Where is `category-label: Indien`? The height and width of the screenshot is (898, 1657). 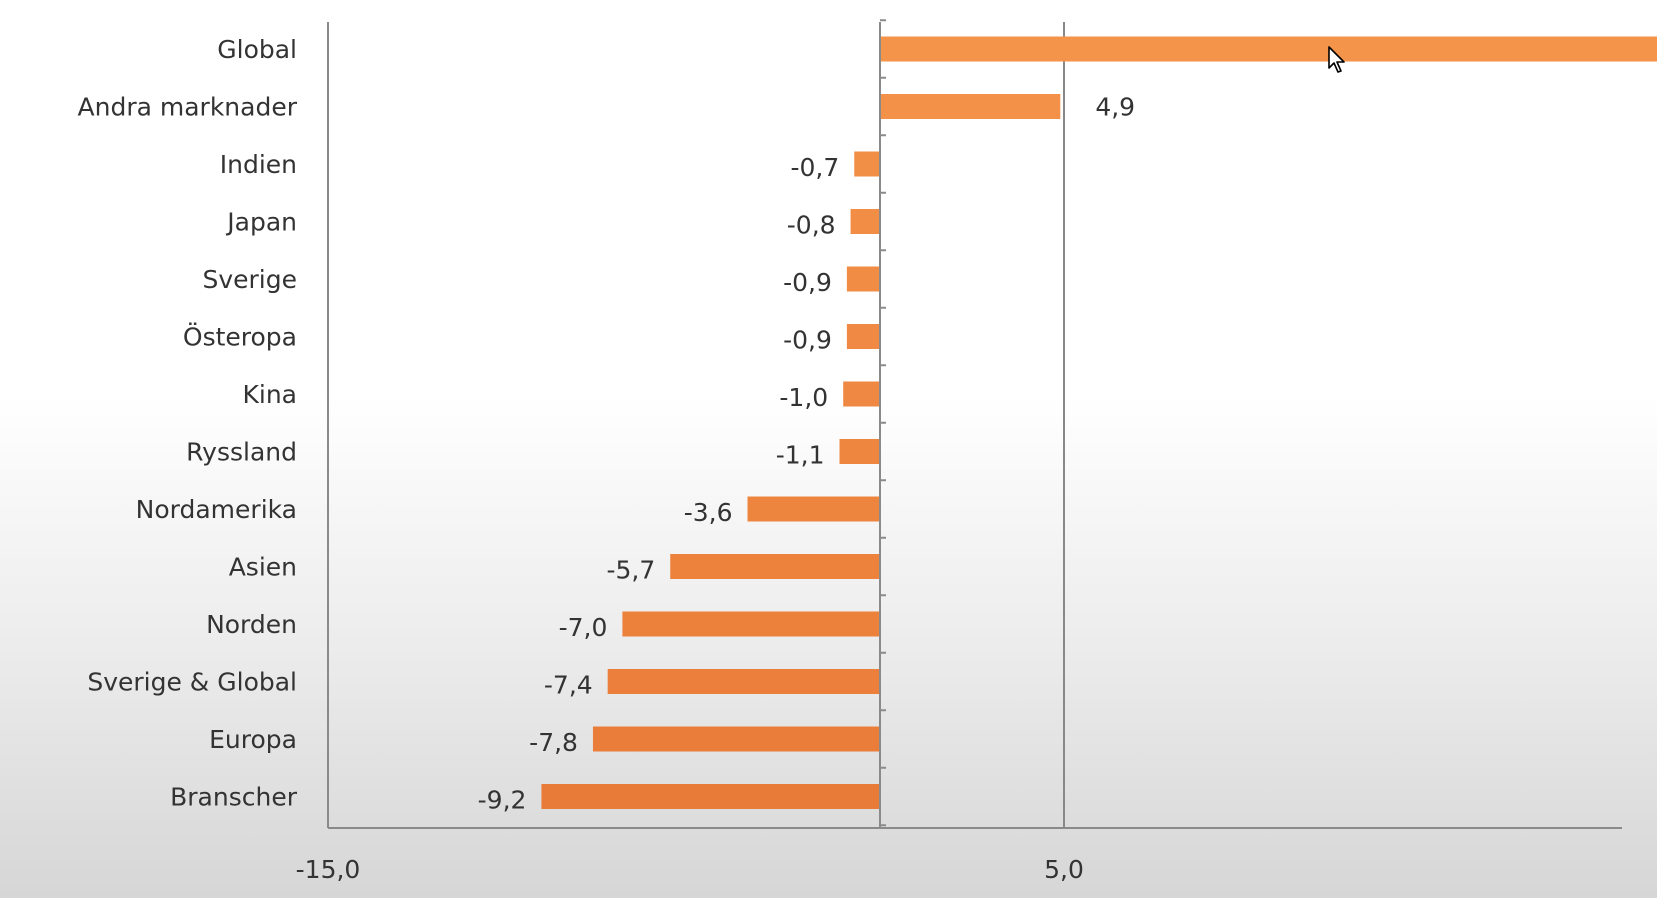
category-label: Indien is located at coordinates (258, 164).